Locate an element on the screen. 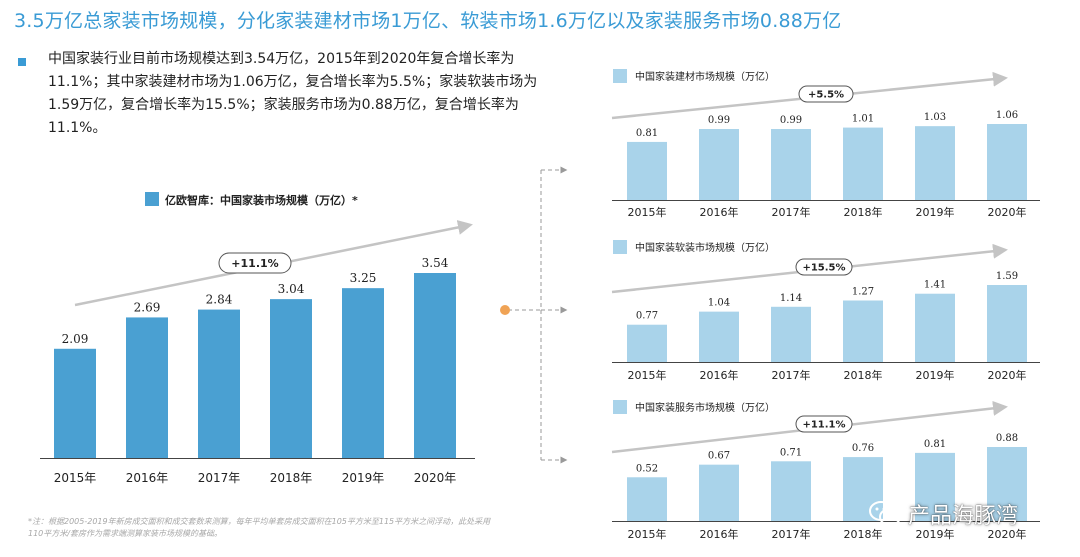 This screenshot has height=557, width=1080. service-category-label: 2017年 is located at coordinates (791, 534).